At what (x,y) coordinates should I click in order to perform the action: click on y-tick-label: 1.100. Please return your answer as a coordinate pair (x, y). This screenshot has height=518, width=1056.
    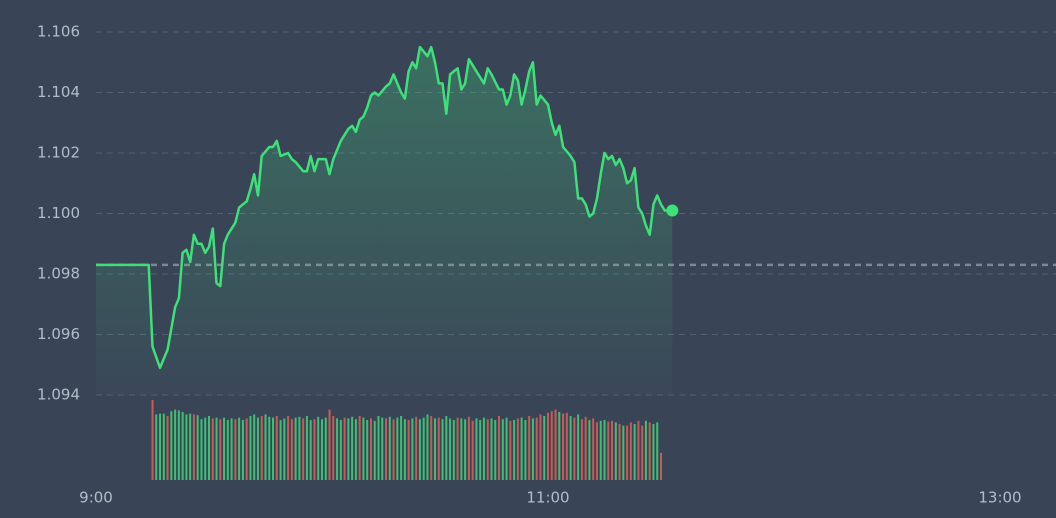
    Looking at the image, I should click on (58, 213).